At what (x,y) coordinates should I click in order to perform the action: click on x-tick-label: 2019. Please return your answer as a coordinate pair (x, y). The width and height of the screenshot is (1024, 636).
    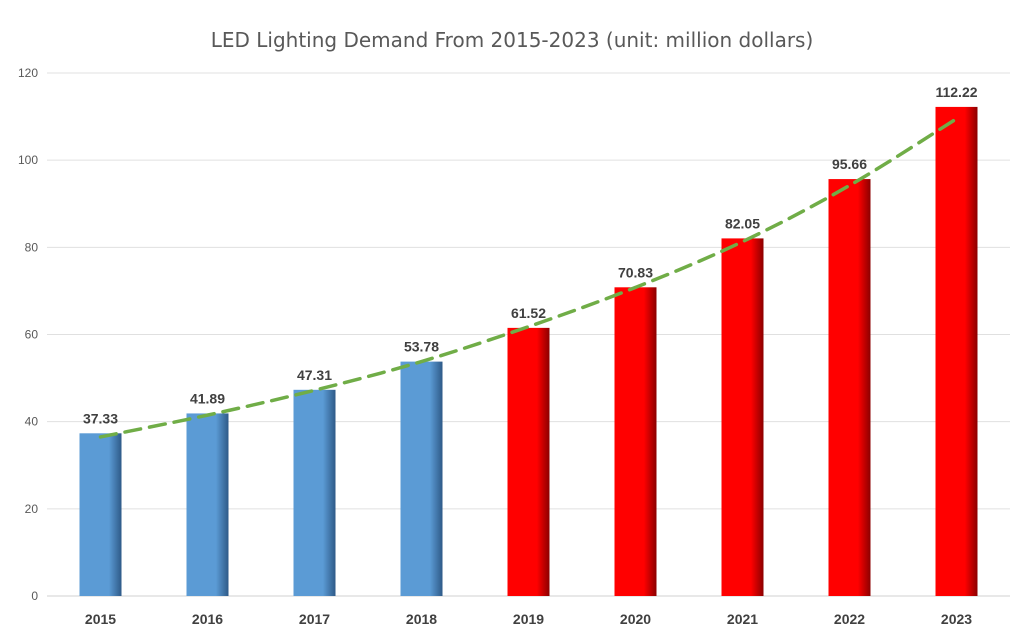
    Looking at the image, I should click on (528, 619).